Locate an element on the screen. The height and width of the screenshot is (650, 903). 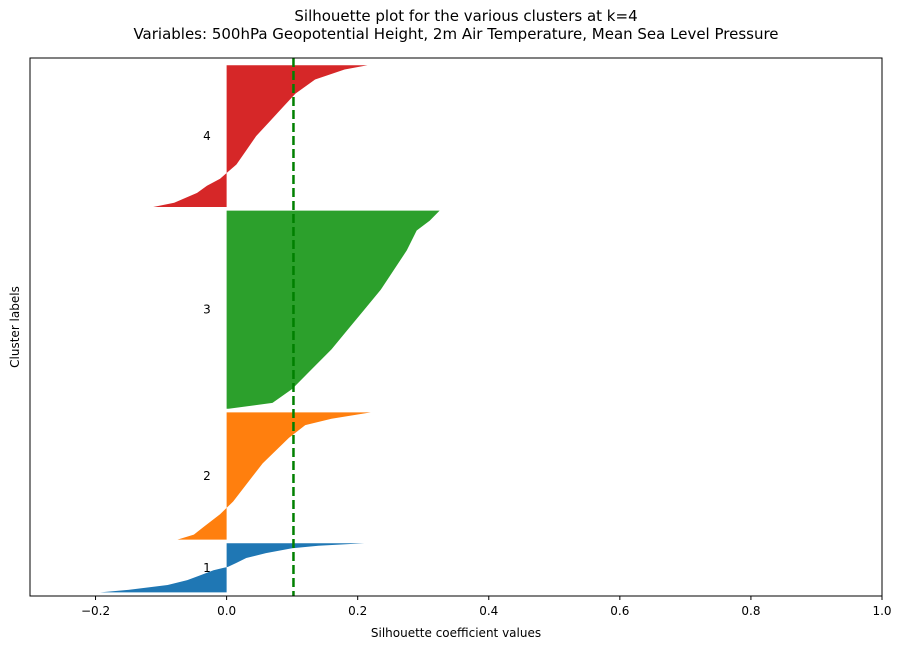
x-axis-label: Silhouette coefficient values is located at coordinates (456, 633).